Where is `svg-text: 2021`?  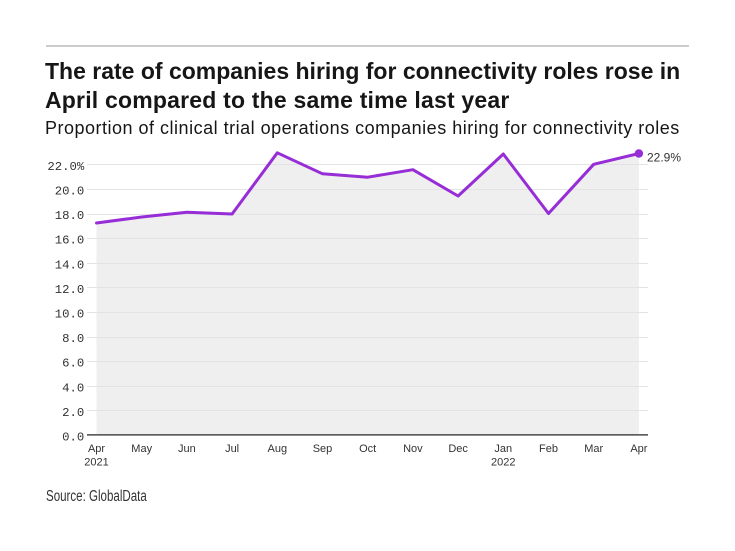 svg-text: 2021 is located at coordinates (96, 462).